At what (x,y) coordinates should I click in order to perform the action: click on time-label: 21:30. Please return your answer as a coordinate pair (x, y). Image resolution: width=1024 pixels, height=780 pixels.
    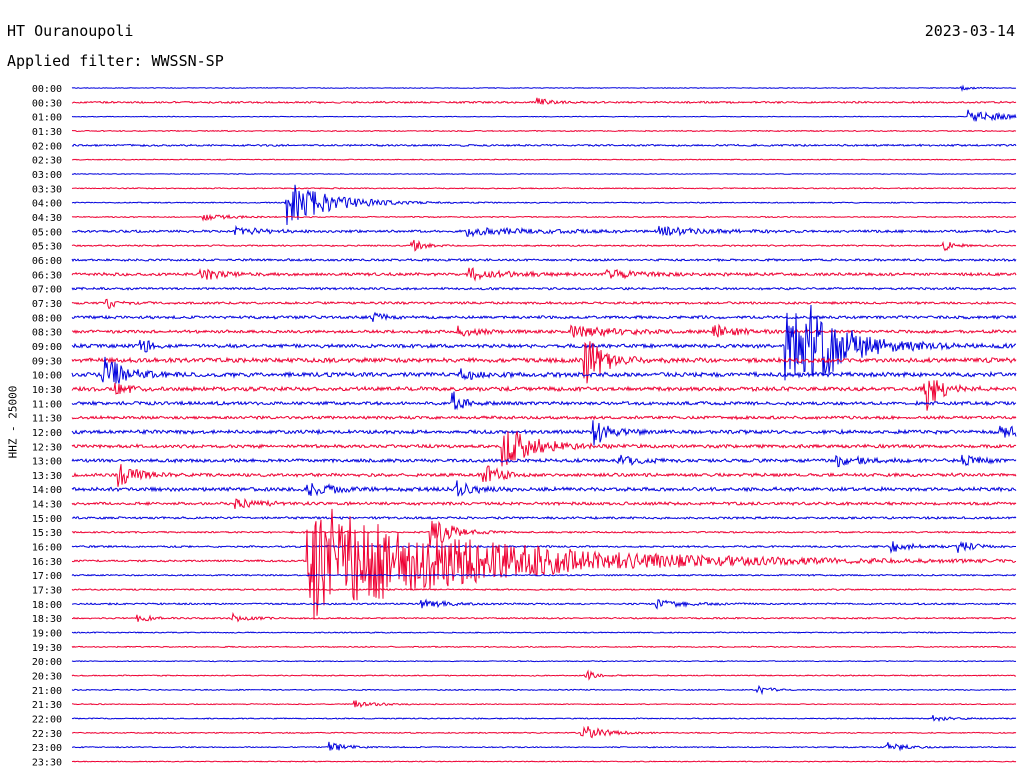
    Looking at the image, I should click on (47, 705).